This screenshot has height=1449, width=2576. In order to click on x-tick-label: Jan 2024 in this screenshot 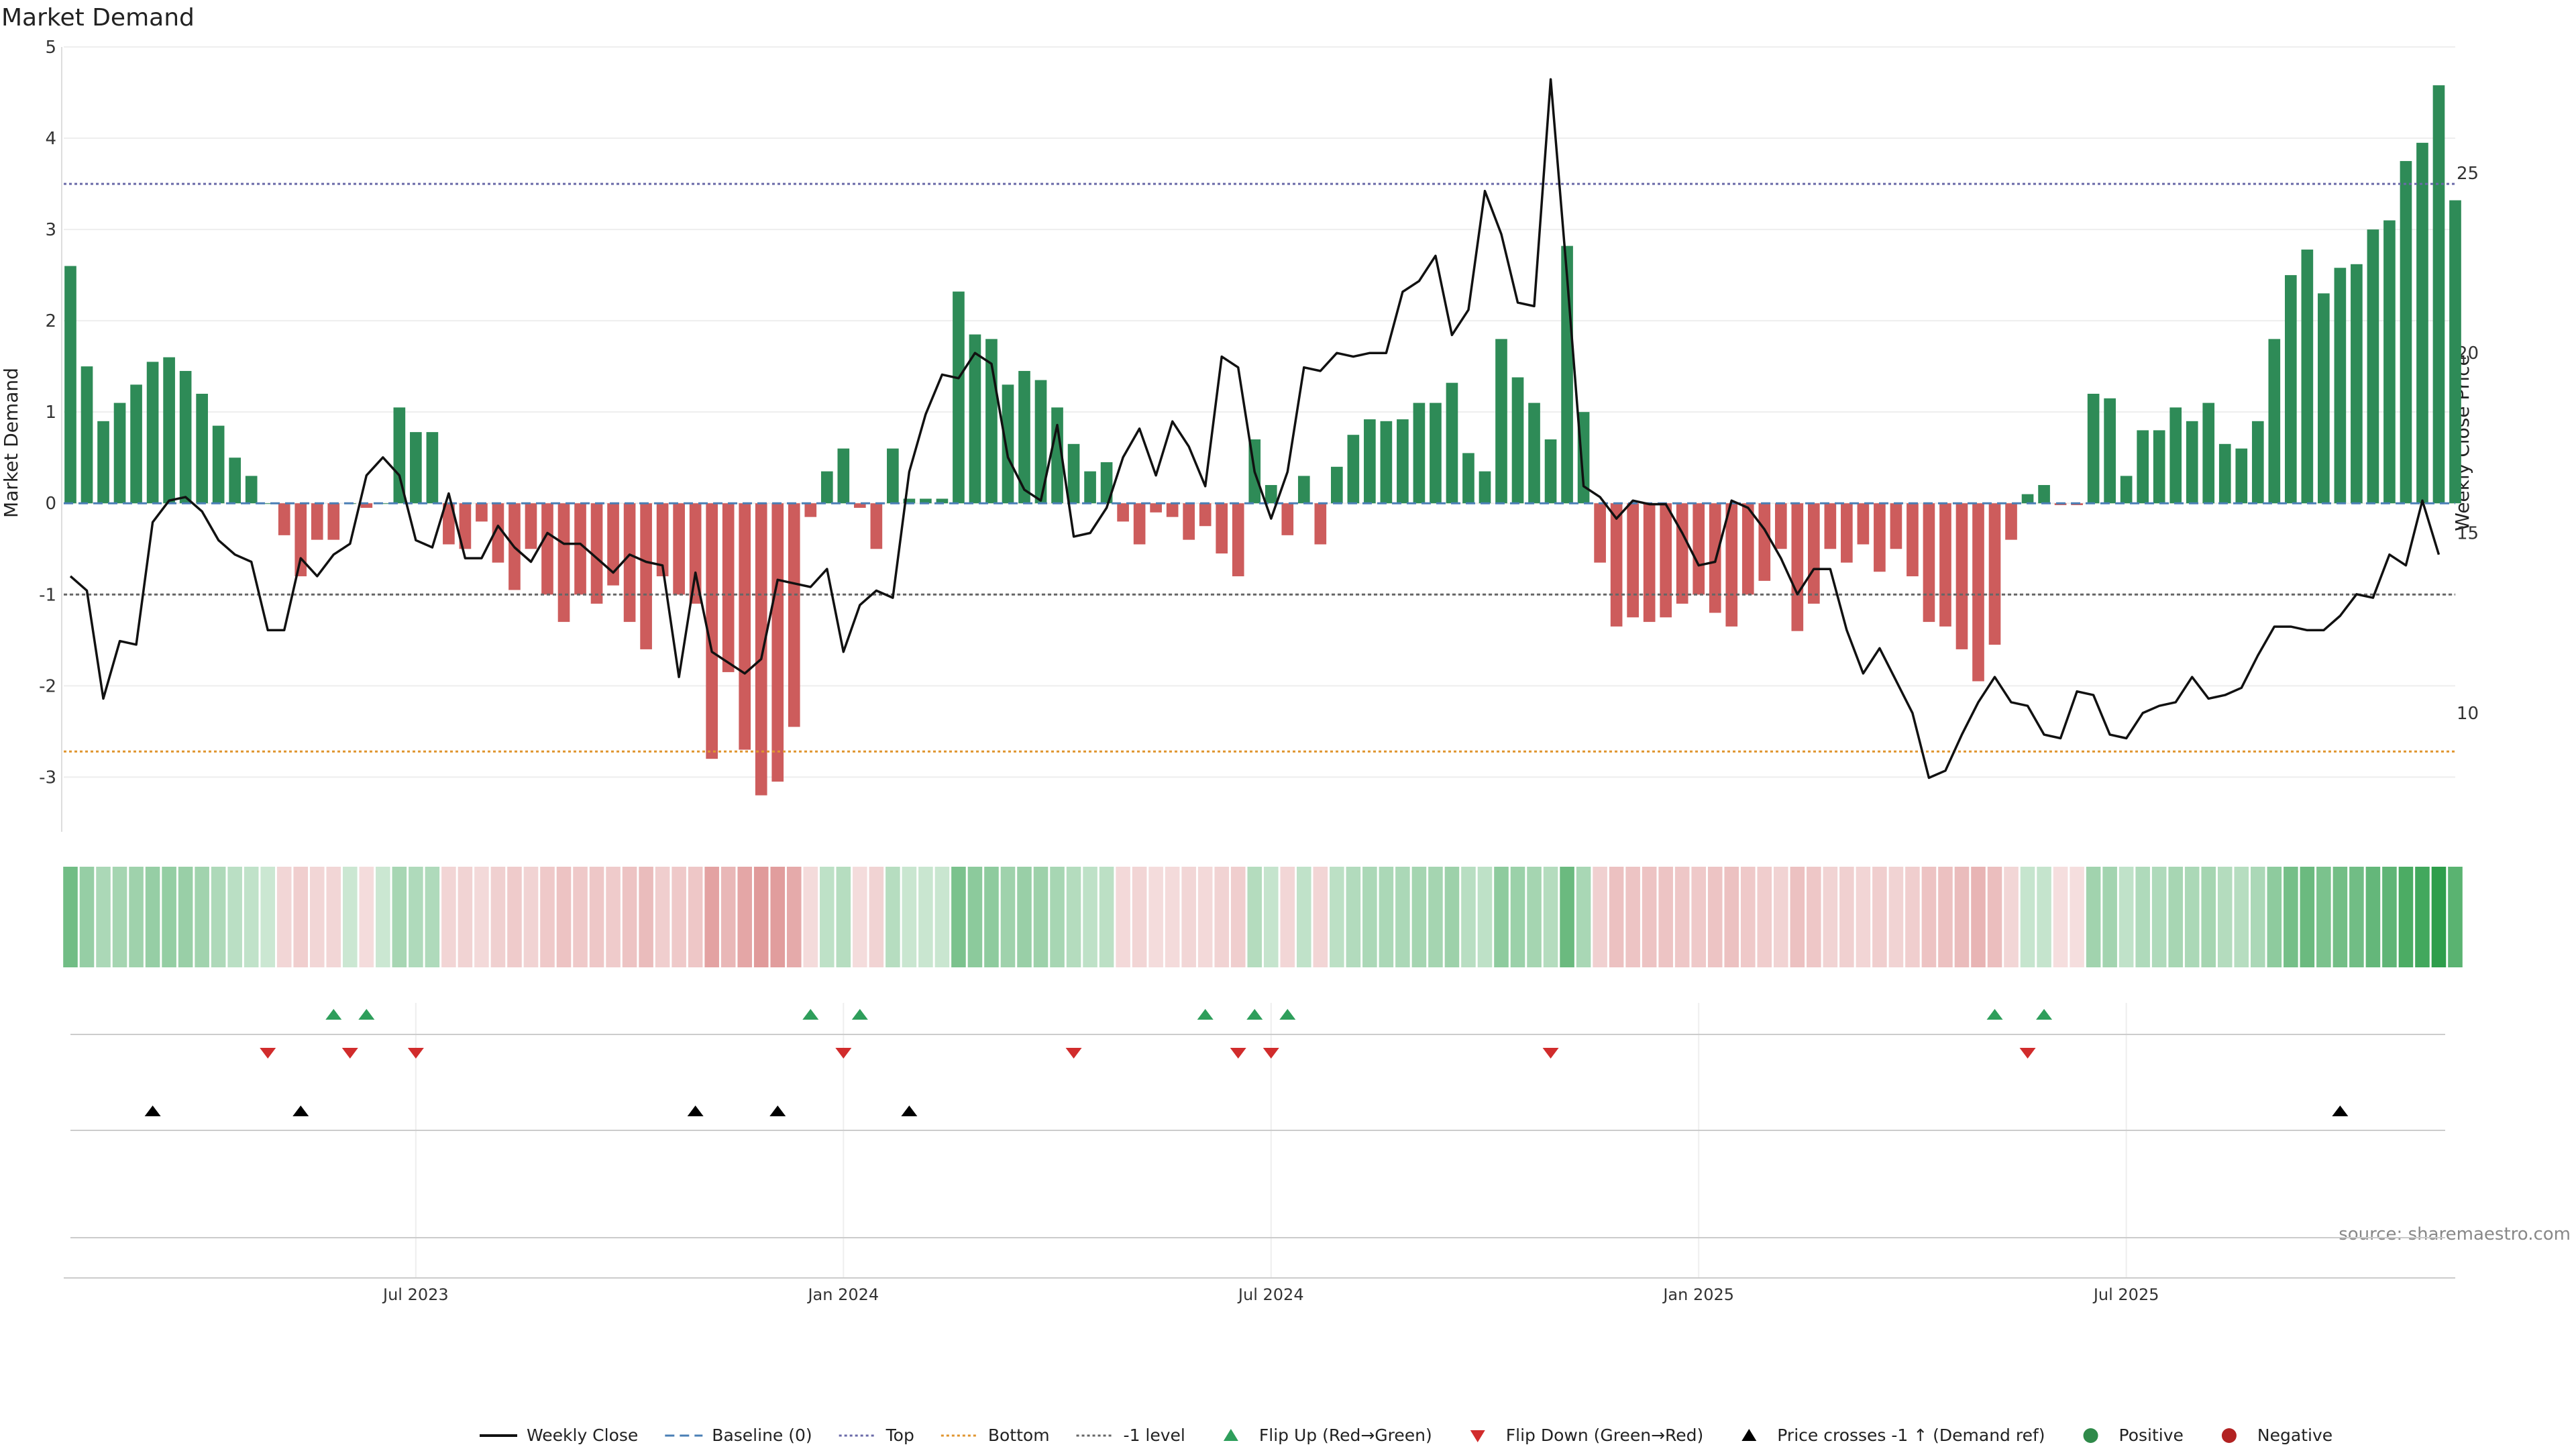, I will do `click(842, 1294)`.